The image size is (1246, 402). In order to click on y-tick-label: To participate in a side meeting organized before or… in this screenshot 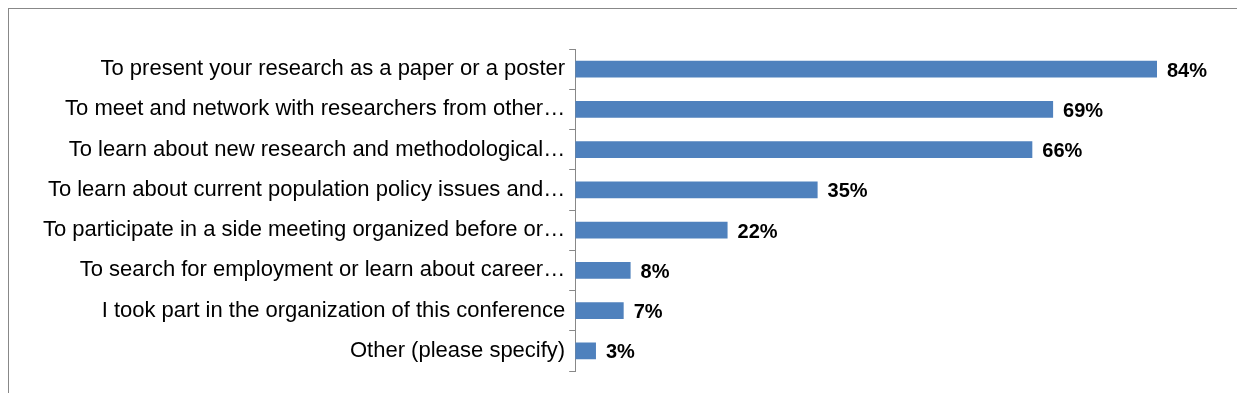, I will do `click(304, 229)`.